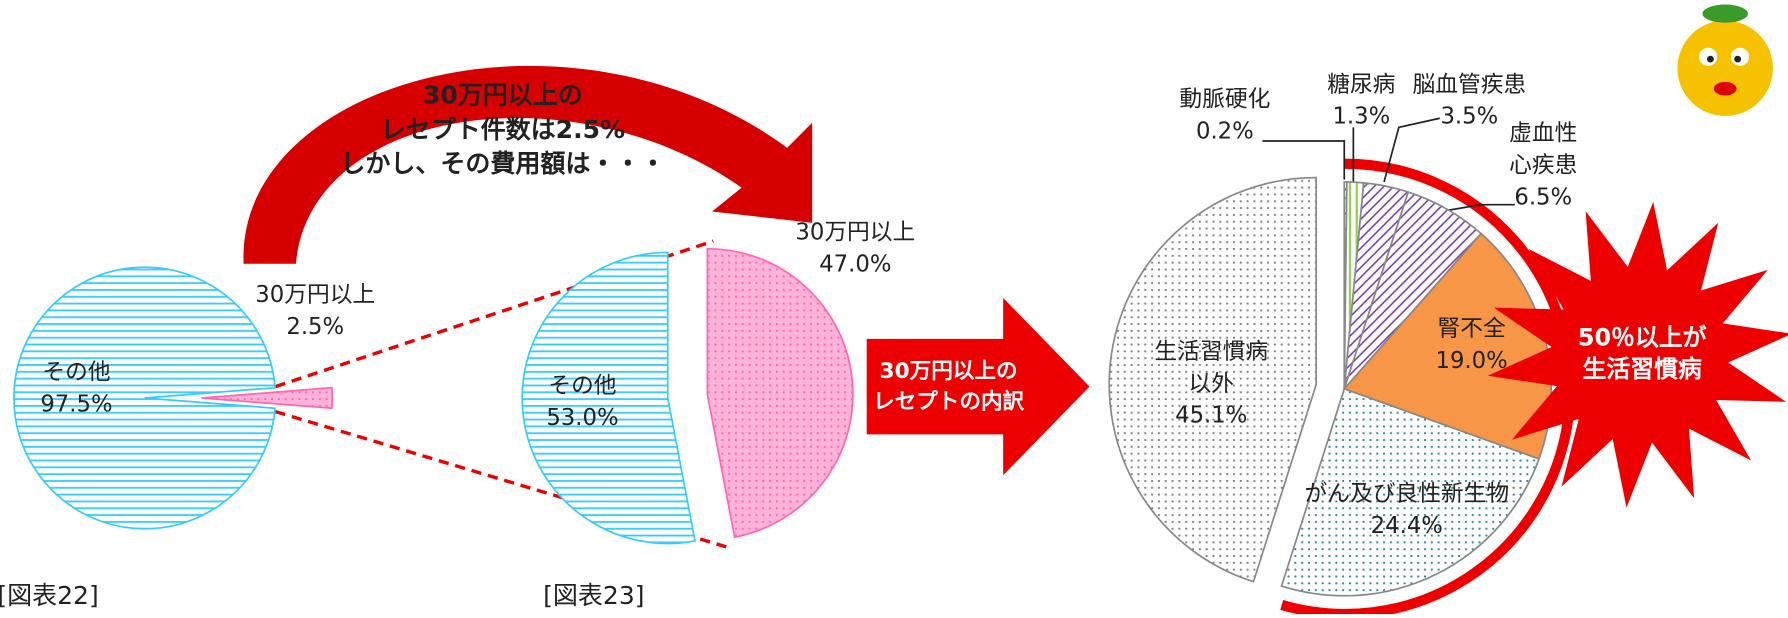 The width and height of the screenshot is (1788, 618). Describe the element at coordinates (1211, 416) in the screenshot. I see `value-label: 45.1%` at that location.